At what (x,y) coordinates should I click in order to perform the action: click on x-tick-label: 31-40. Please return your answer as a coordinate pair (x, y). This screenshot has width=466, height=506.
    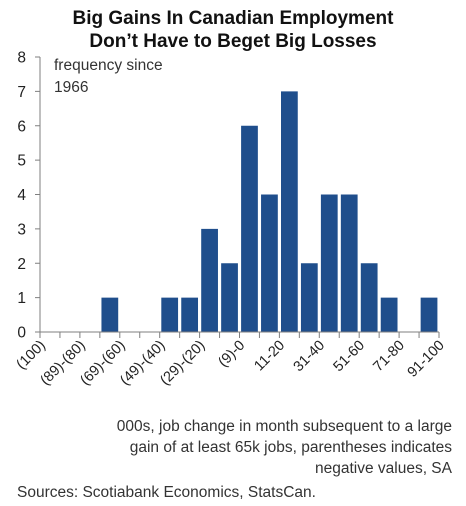
    Looking at the image, I should click on (310, 357).